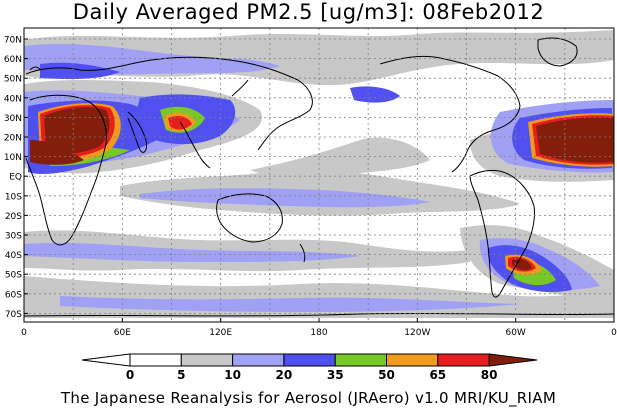 This screenshot has width=617, height=410. I want to click on longitude-axis: 0 60E 120E 180 120W 60W 0, so click(319, 328).